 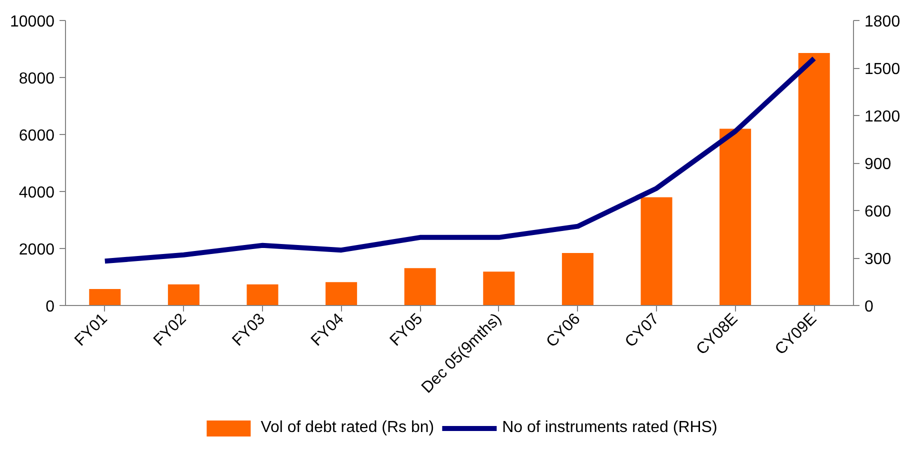 I want to click on legend-label: No of instruments rated (RHS), so click(x=610, y=427).